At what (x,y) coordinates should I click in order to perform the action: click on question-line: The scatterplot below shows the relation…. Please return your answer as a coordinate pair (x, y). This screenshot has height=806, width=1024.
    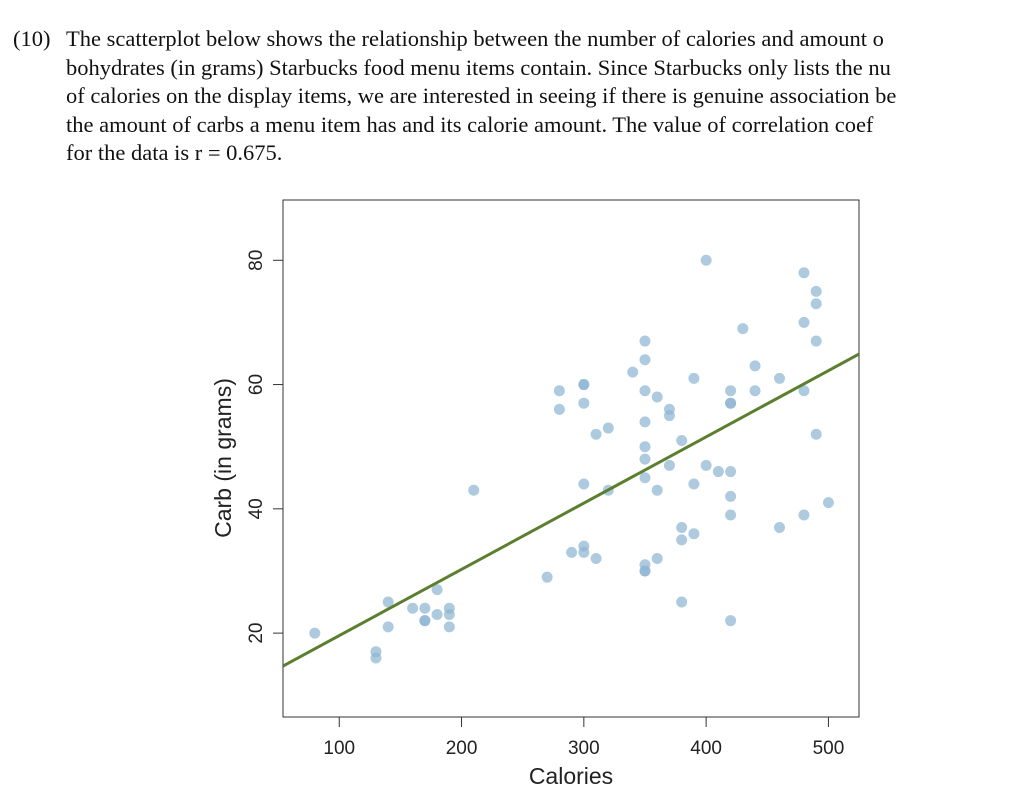
    Looking at the image, I should click on (475, 38).